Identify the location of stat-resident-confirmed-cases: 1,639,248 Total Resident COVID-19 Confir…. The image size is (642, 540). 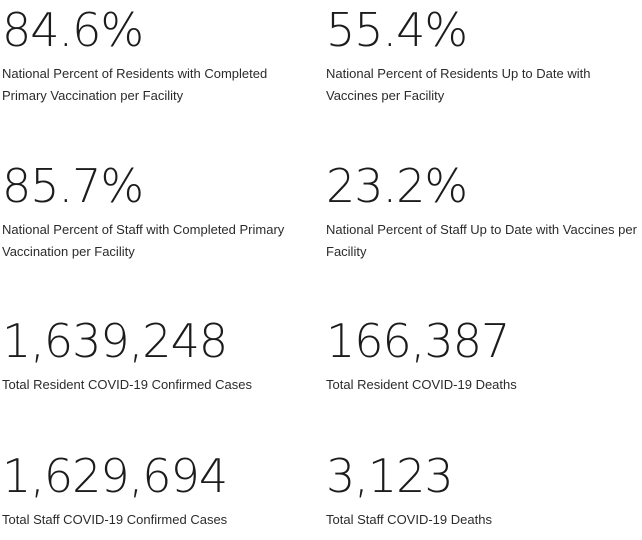
(154, 357).